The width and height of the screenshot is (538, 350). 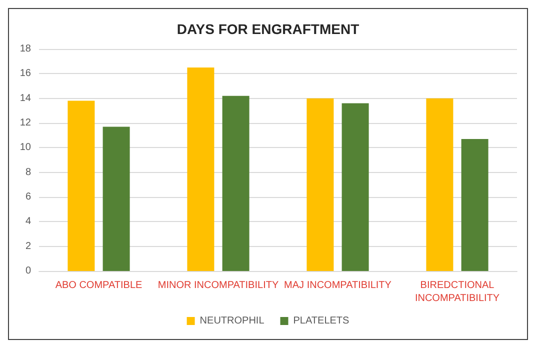 What do you see at coordinates (26, 98) in the screenshot?
I see `y-tick-label: 14` at bounding box center [26, 98].